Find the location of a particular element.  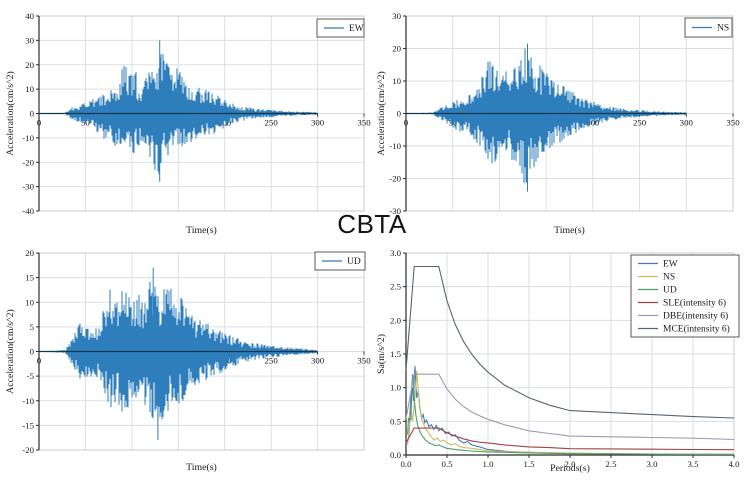

x-tick-label: 2.0 is located at coordinates (571, 464).